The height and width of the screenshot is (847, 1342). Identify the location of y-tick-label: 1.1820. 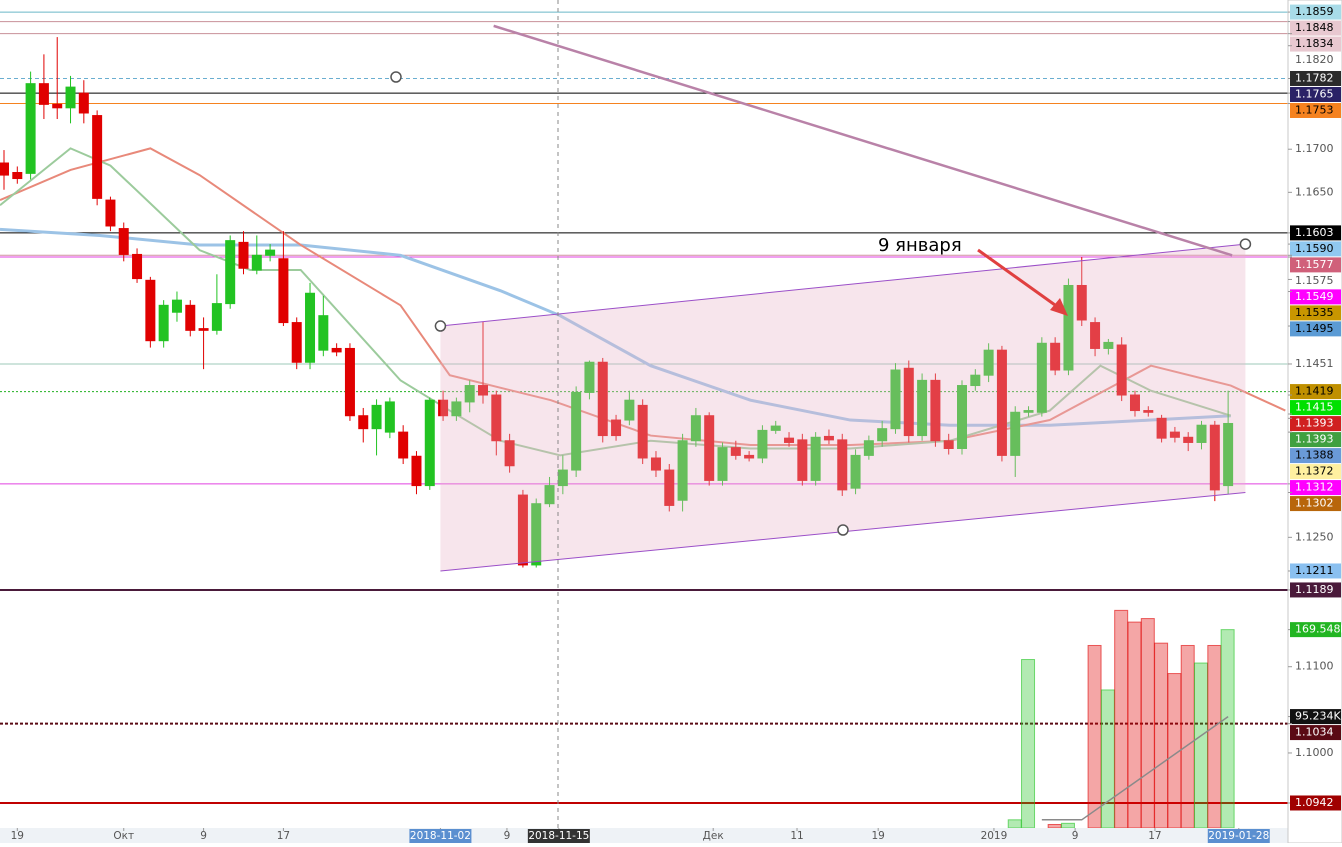
(1314, 59).